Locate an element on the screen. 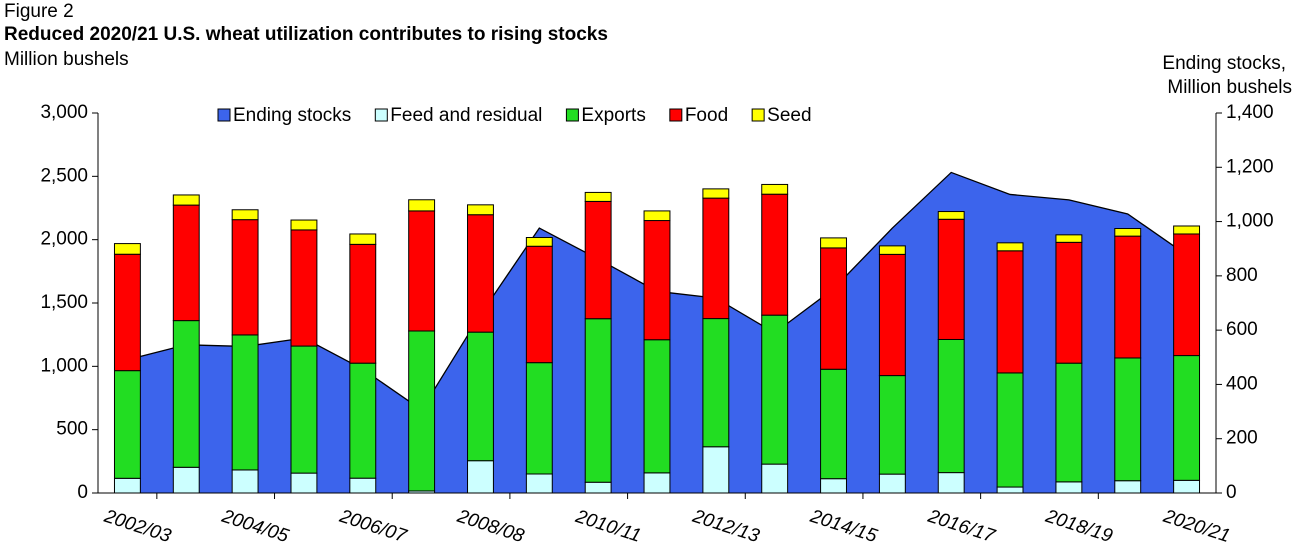 This screenshot has width=1299, height=559. legend-label: Seed is located at coordinates (789, 115).